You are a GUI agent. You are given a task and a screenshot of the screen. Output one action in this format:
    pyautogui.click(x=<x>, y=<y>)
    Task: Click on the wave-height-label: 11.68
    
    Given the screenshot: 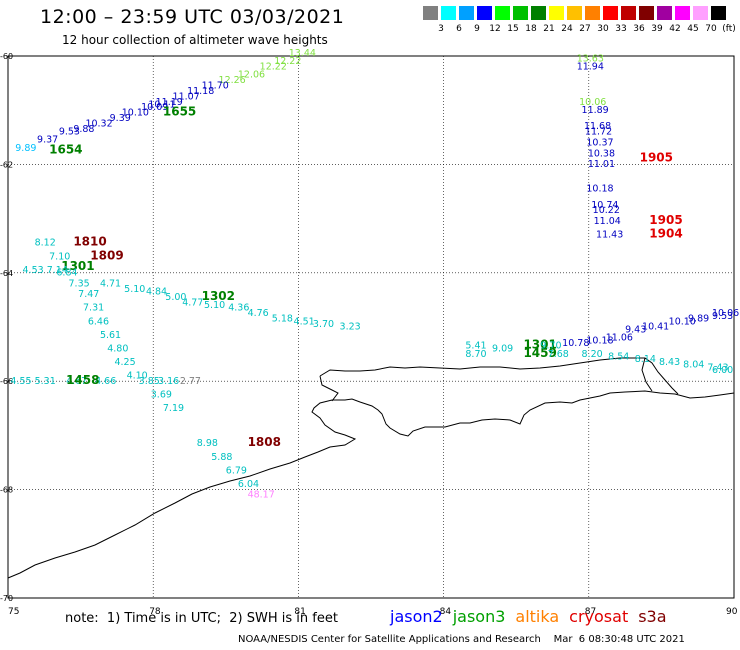 What is the action you would take?
    pyautogui.click(x=597, y=126)
    